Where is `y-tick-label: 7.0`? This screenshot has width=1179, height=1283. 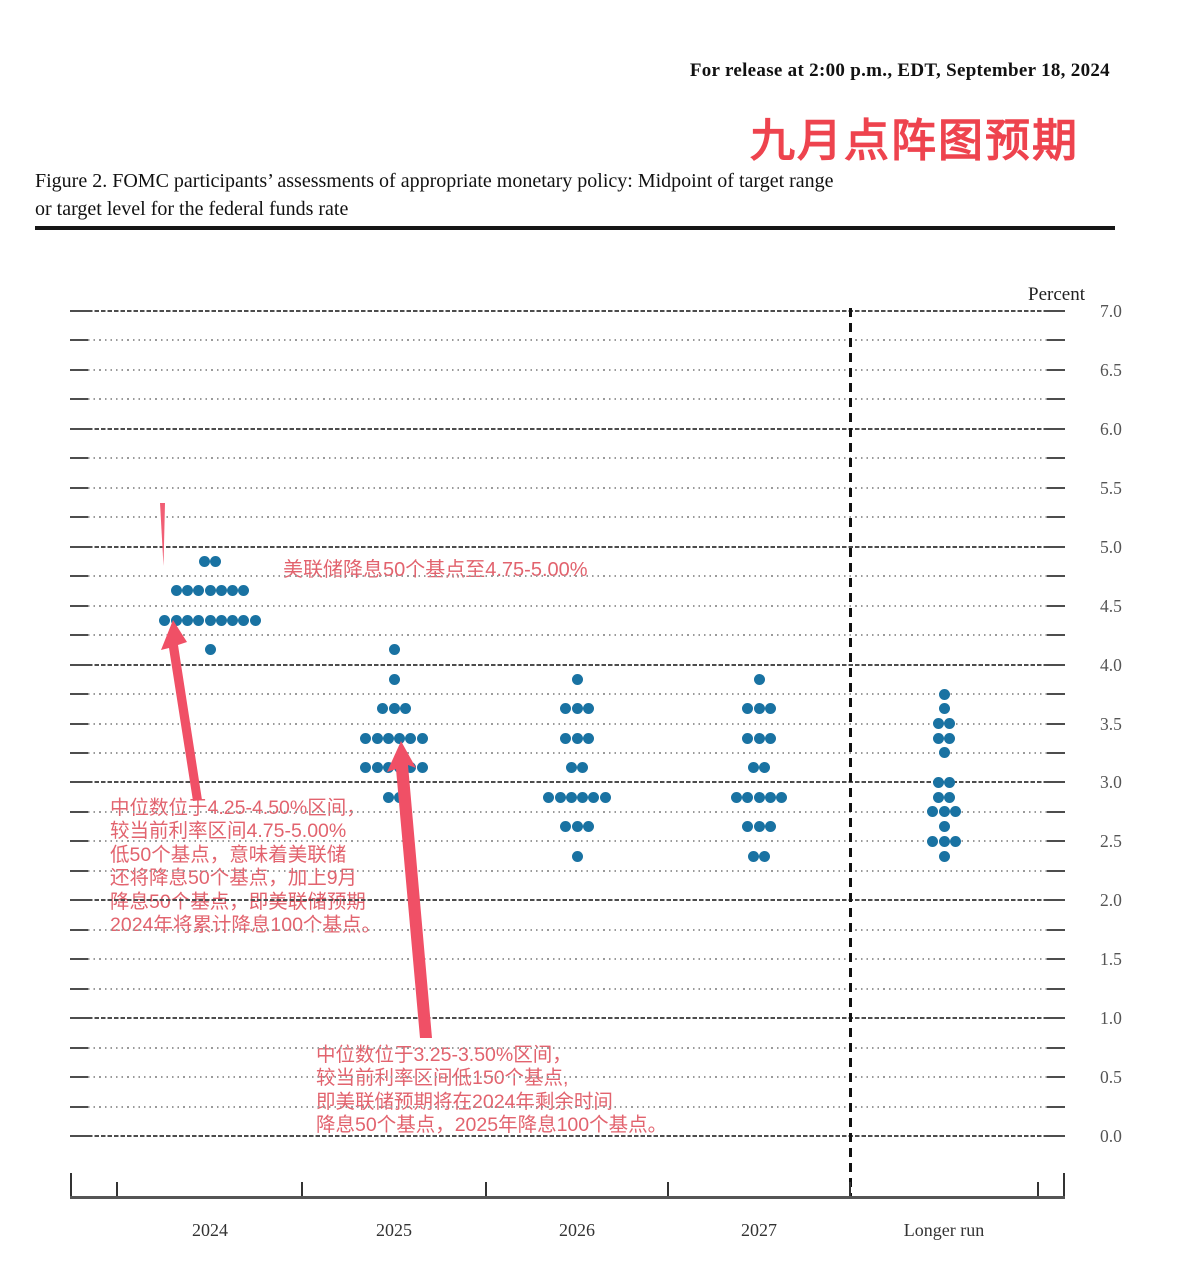 y-tick-label: 7.0 is located at coordinates (1111, 311).